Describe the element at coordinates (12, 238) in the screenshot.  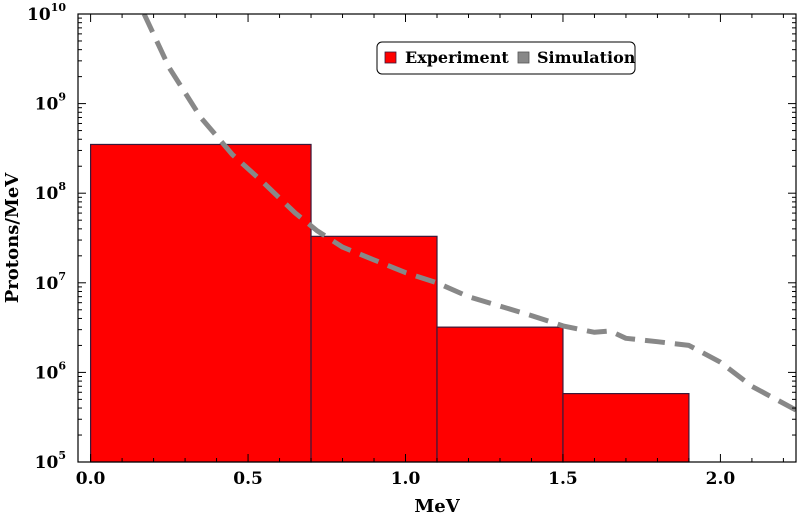
I see `y-axis-title: Protons/MeV` at that location.